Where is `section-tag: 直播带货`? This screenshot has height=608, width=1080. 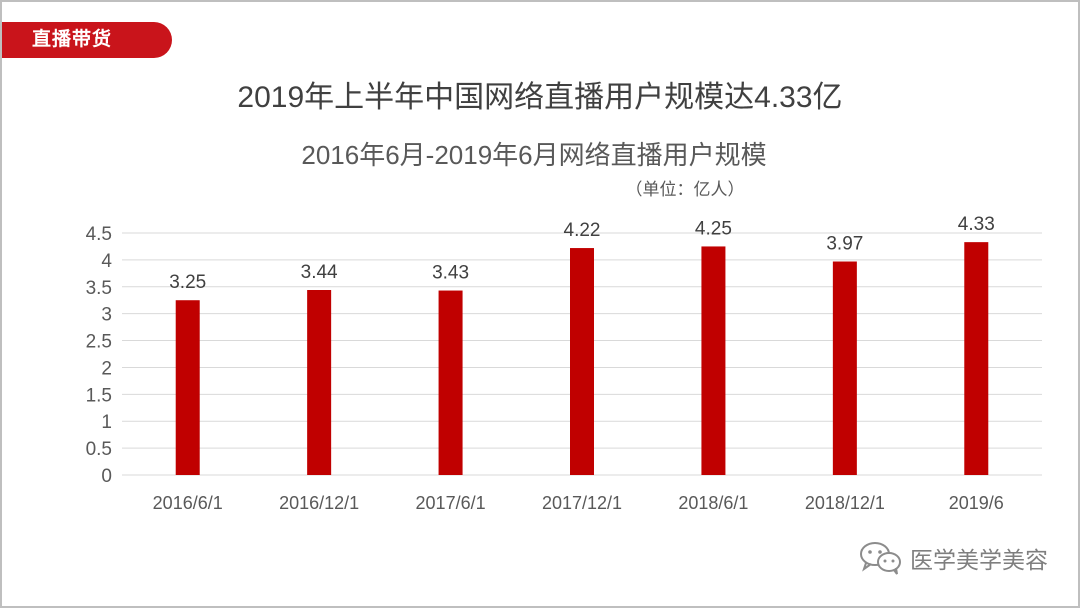 section-tag: 直播带货 is located at coordinates (87, 40).